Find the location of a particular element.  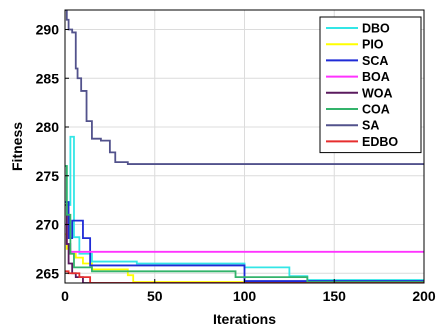

legend-label-sa: SA is located at coordinates (370, 126).